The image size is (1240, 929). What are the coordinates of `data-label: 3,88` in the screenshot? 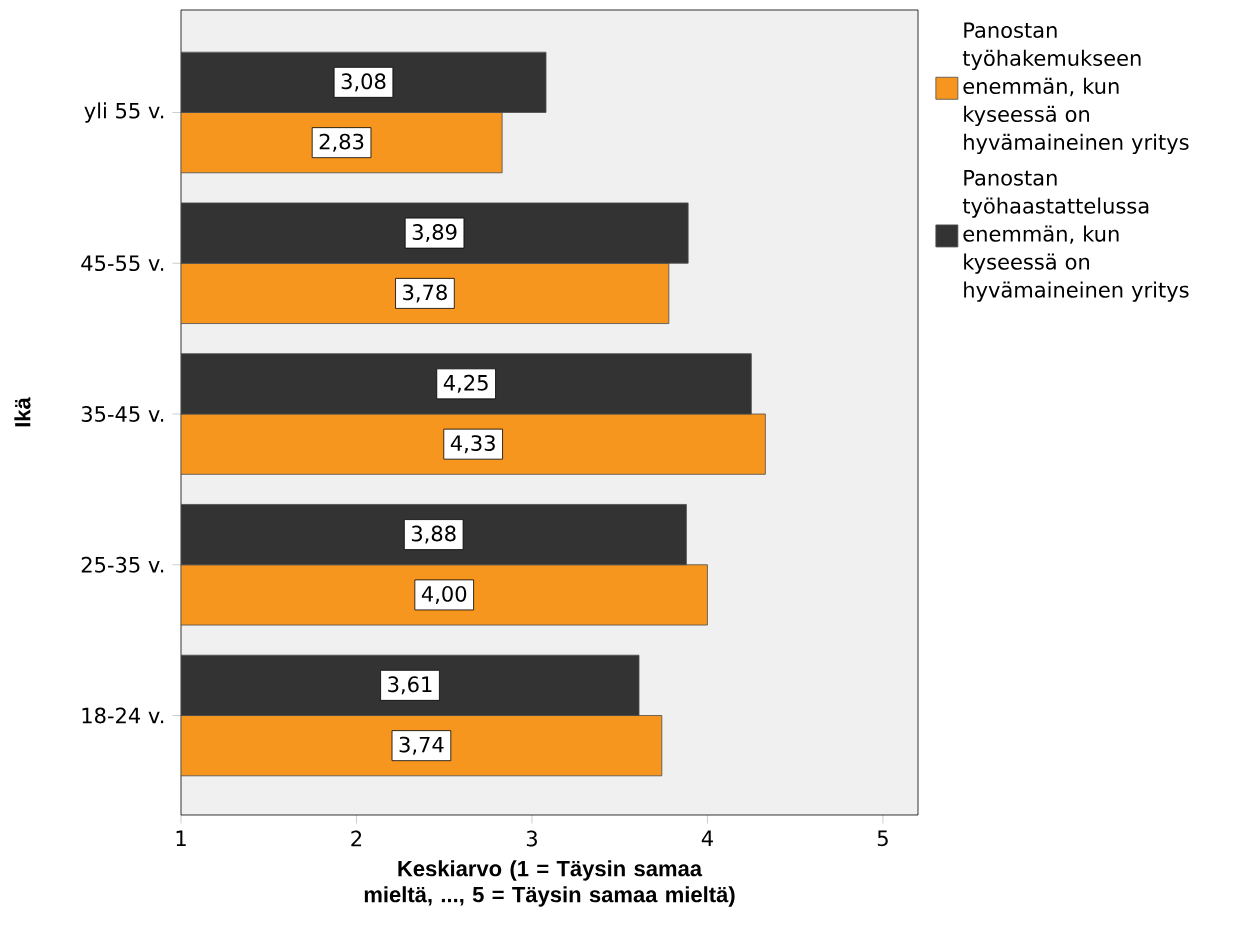 It's located at (433, 534).